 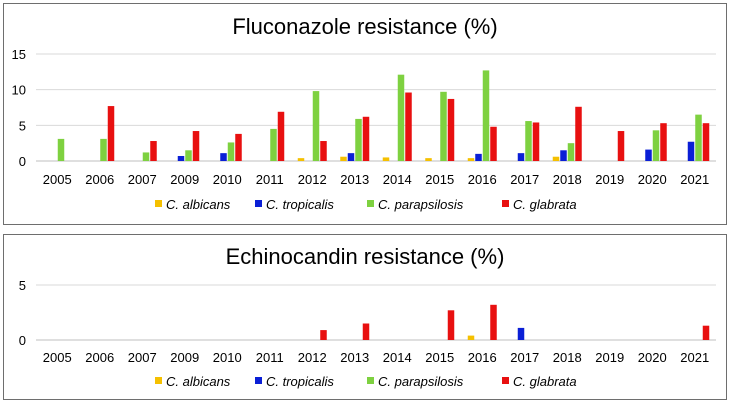 What do you see at coordinates (57, 179) in the screenshot?
I see `fluconazole-x-tick-label: 2005` at bounding box center [57, 179].